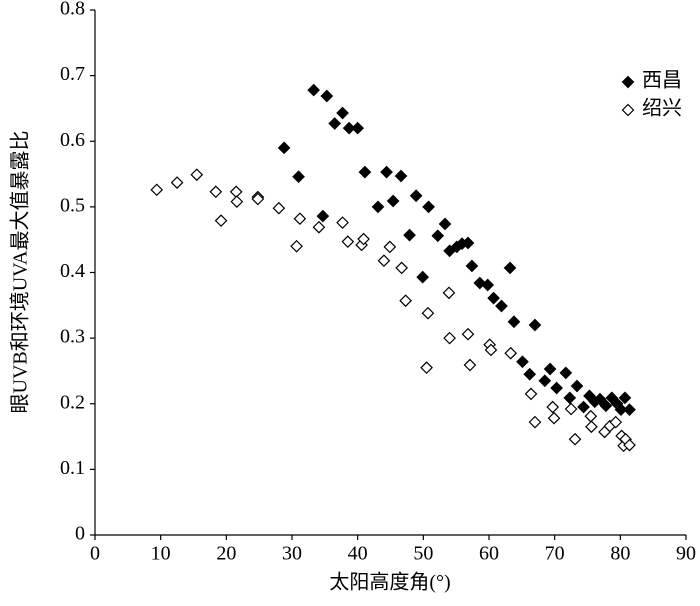  What do you see at coordinates (226, 554) in the screenshot?
I see `x-tick-label: 20` at bounding box center [226, 554].